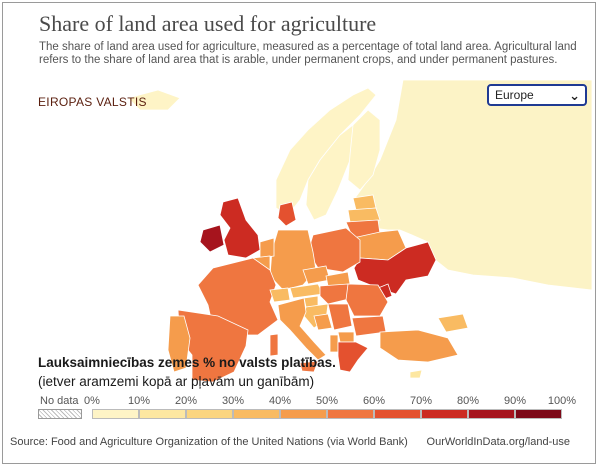 This screenshot has height=468, width=600. What do you see at coordinates (309, 366) in the screenshot?
I see `island-sicily` at bounding box center [309, 366].